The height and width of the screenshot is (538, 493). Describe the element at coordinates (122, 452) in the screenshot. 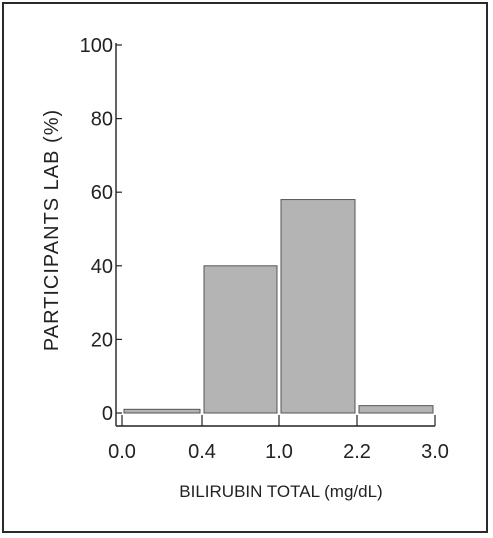

I see `x-tick-label-0.0: 0.0` at that location.